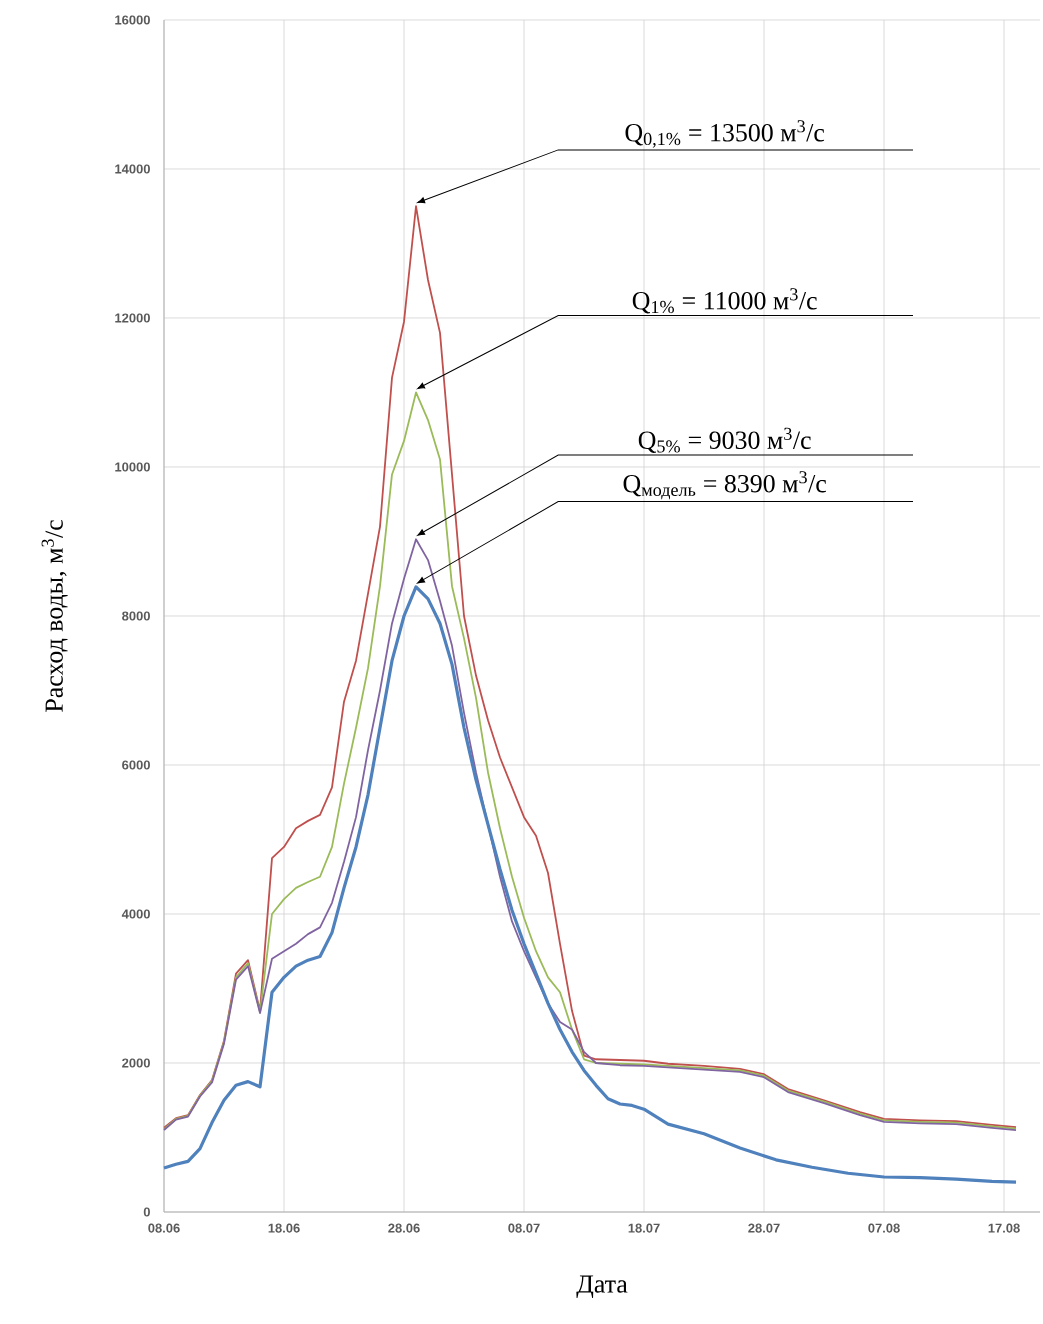 Image resolution: width=1043 pixels, height=1324 pixels. I want to click on y-tick-label: 2000, so click(136, 1063).